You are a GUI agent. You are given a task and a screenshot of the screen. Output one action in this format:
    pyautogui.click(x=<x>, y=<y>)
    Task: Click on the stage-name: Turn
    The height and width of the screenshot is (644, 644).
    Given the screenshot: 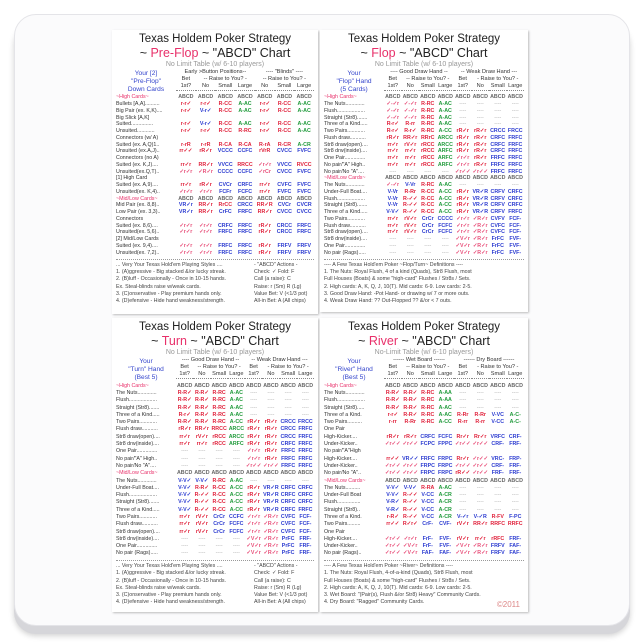 What is the action you would take?
    pyautogui.click(x=174, y=341)
    